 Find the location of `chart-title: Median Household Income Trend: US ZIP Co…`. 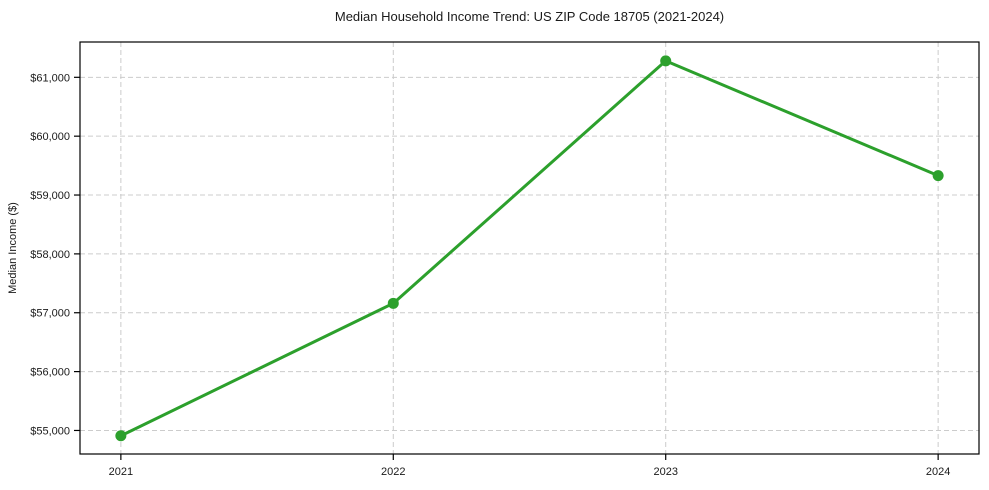

chart-title: Median Household Income Trend: US ZIP Co… is located at coordinates (529, 16).